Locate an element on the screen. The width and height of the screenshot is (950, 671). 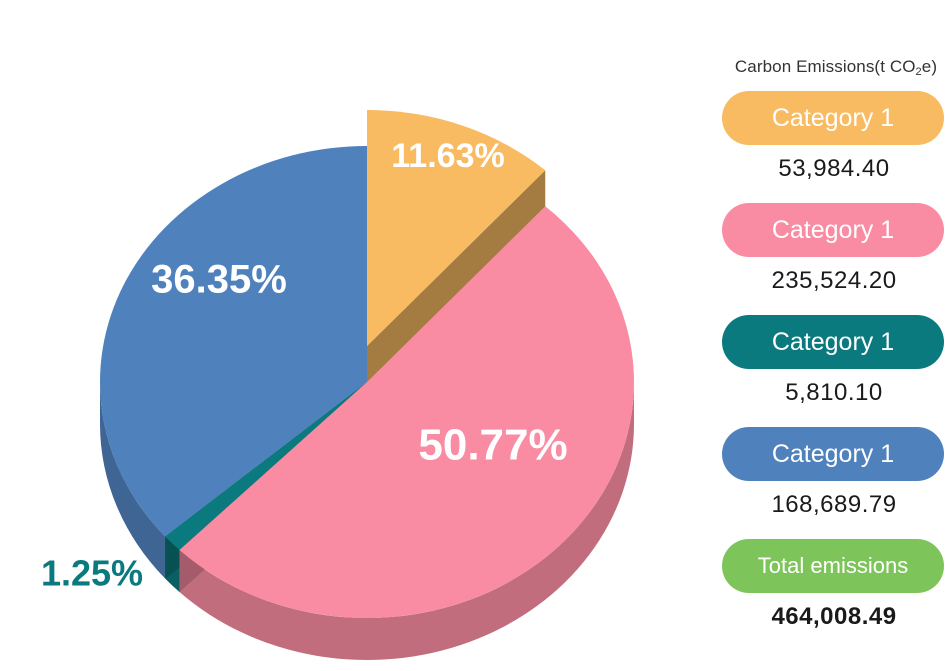
slice-2-percent-label: 50.77% is located at coordinates (492, 445).